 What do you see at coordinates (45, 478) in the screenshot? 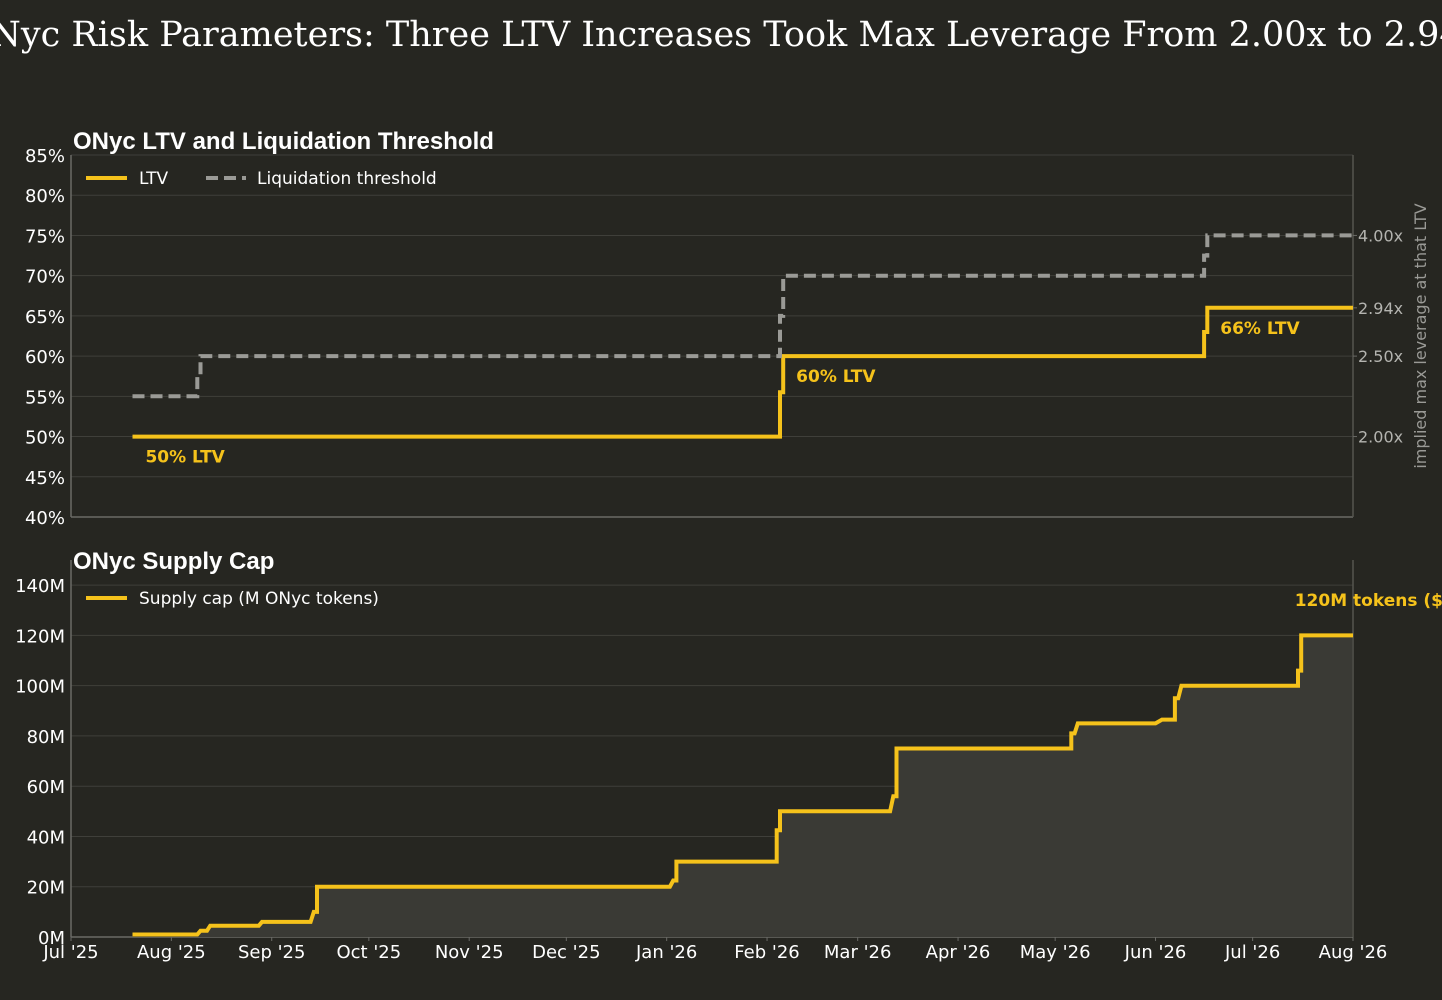
I see `y-tick-label: 45%` at bounding box center [45, 478].